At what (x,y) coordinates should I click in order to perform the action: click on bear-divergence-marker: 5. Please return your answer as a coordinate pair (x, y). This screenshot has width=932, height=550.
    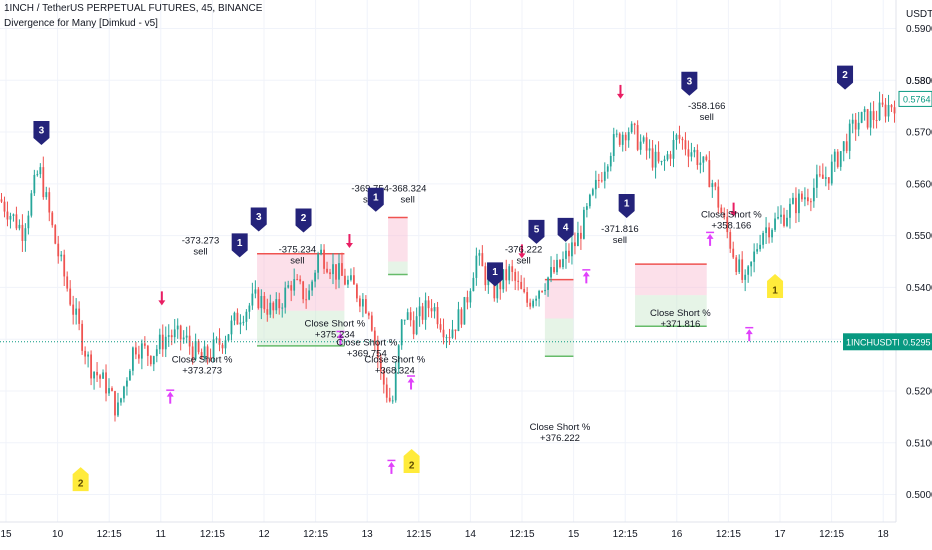
    Looking at the image, I should click on (536, 231).